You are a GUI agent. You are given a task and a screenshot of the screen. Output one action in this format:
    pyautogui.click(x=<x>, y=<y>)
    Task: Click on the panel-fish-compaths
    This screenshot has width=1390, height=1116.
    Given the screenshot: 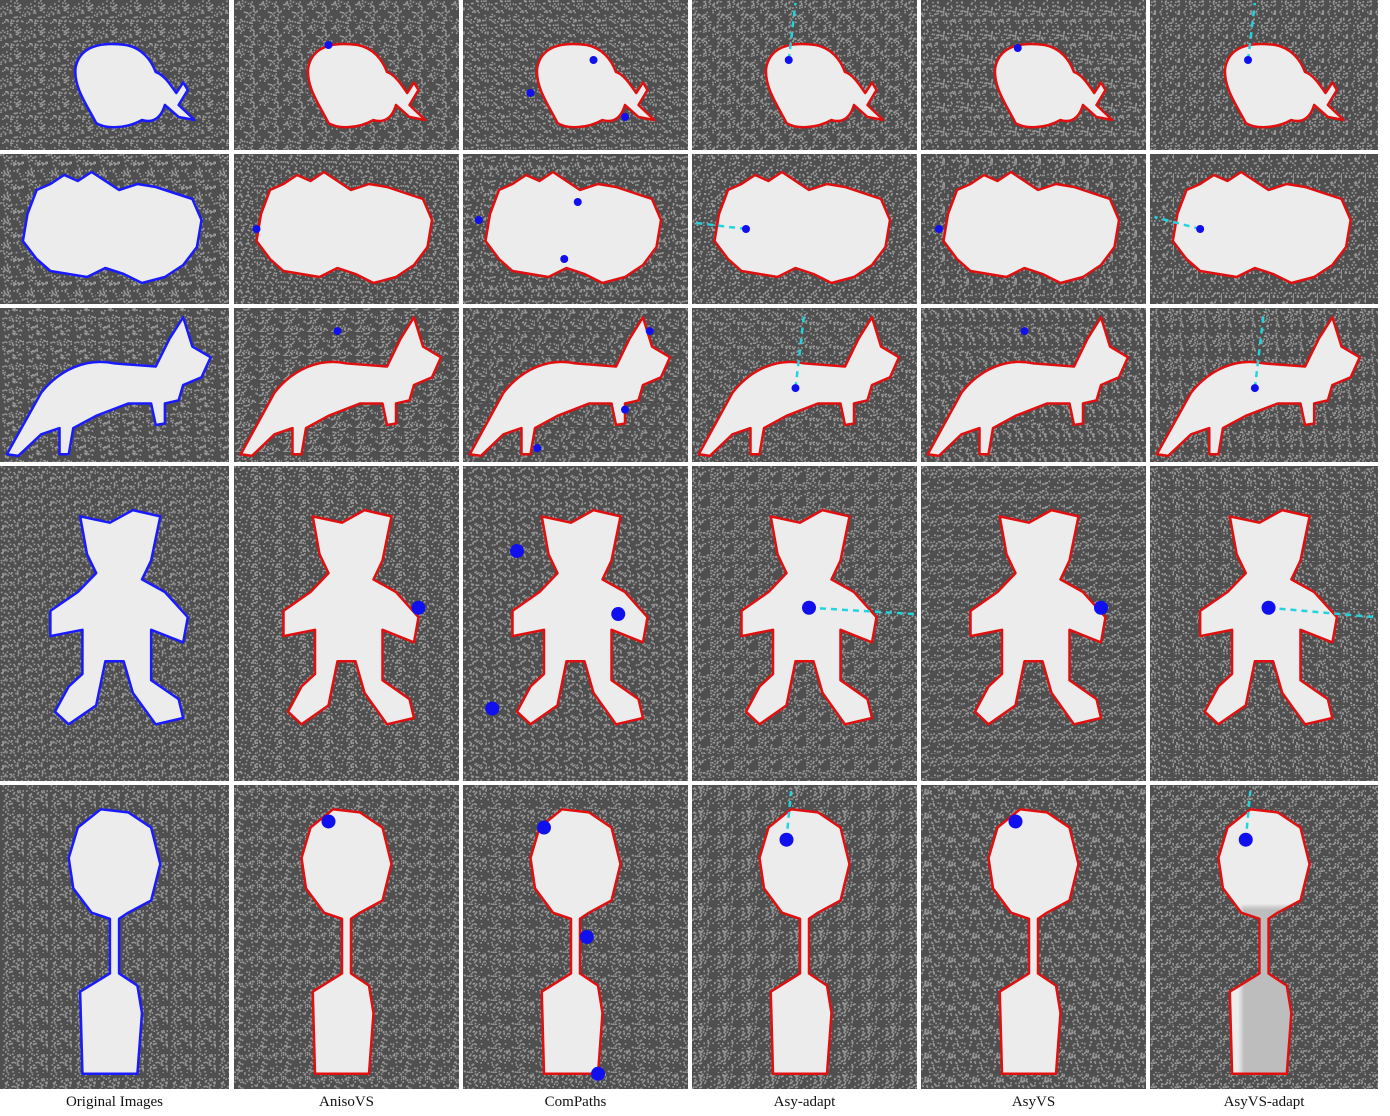 What is the action you would take?
    pyautogui.click(x=575, y=75)
    